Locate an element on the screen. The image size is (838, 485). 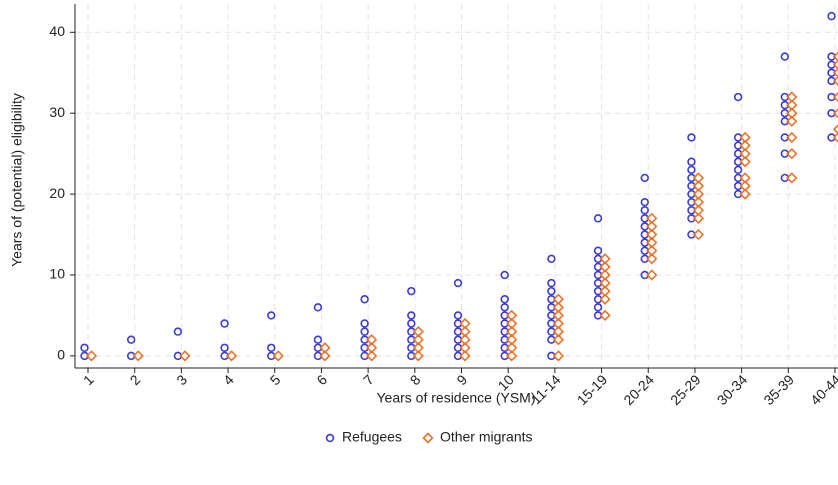
legend-label: Other migrants is located at coordinates (486, 437).